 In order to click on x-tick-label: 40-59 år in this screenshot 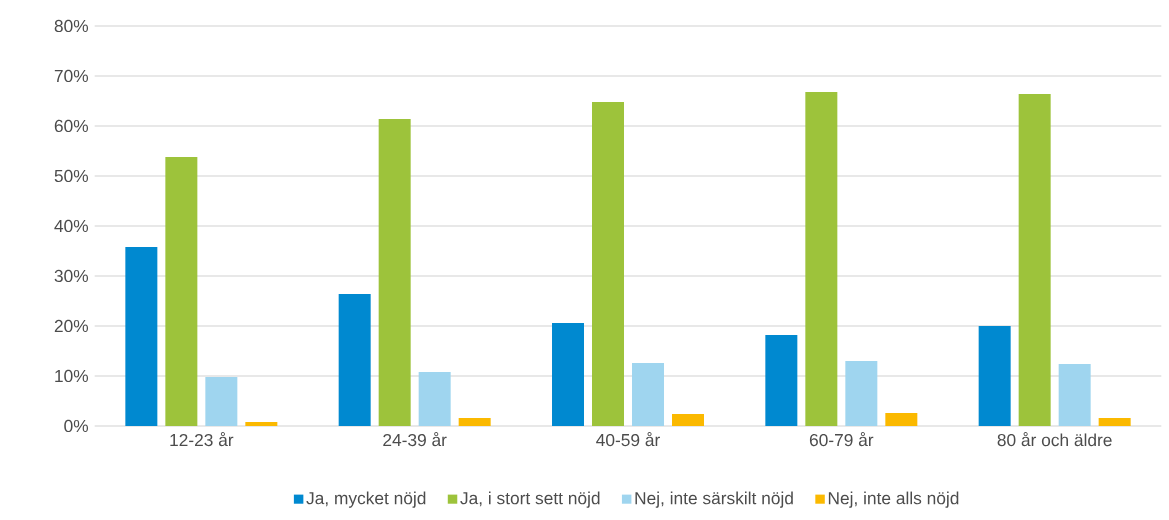, I will do `click(628, 439)`.